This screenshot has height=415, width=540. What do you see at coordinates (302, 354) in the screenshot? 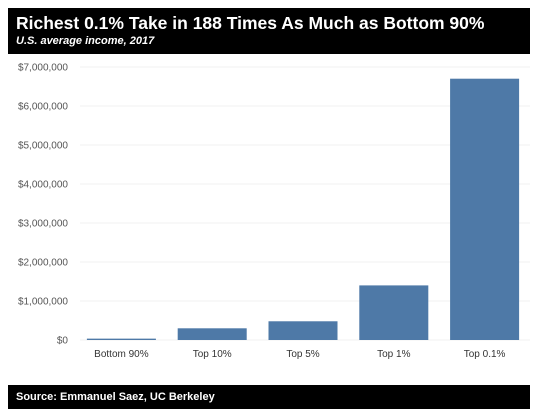
I see `x-tick-label: Top 5%` at bounding box center [302, 354].